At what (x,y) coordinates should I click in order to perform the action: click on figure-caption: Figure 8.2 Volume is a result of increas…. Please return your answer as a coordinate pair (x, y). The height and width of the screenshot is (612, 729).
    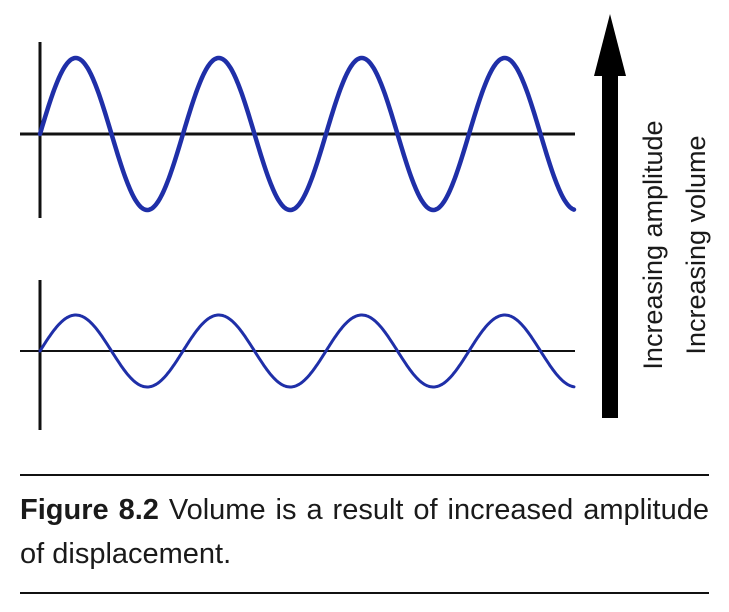
    Looking at the image, I should click on (364, 532).